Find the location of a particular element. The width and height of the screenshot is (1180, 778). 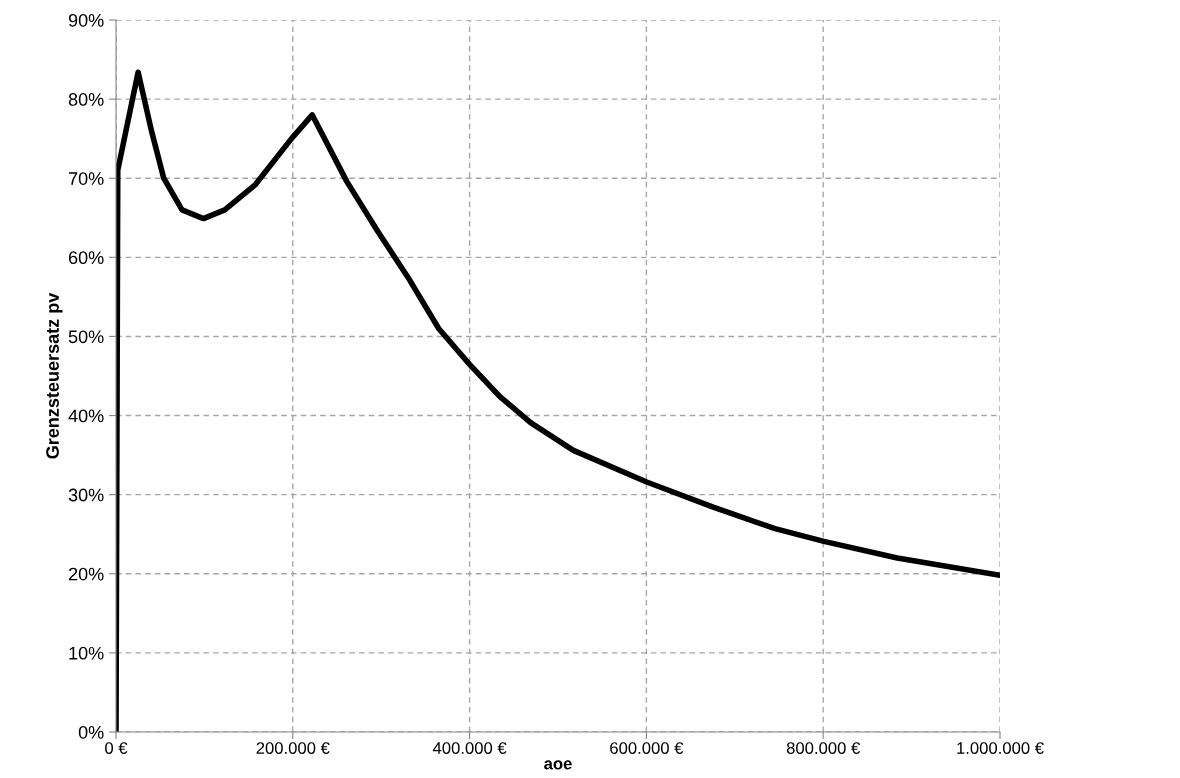

x-tick-label: 400.000 € is located at coordinates (469, 748).